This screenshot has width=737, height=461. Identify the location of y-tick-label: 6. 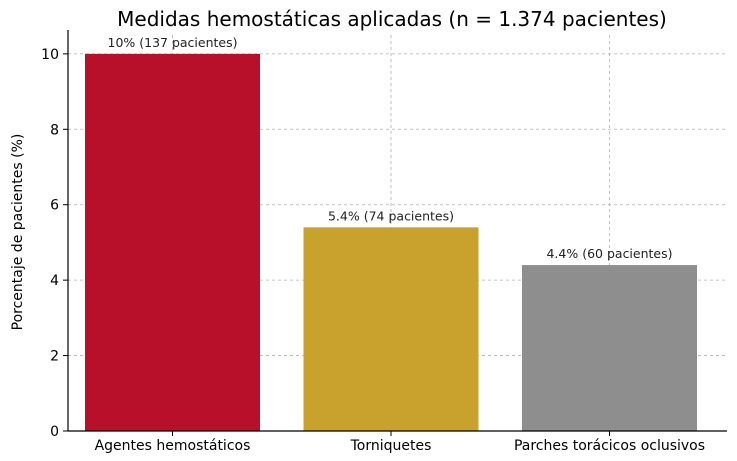
(54, 206).